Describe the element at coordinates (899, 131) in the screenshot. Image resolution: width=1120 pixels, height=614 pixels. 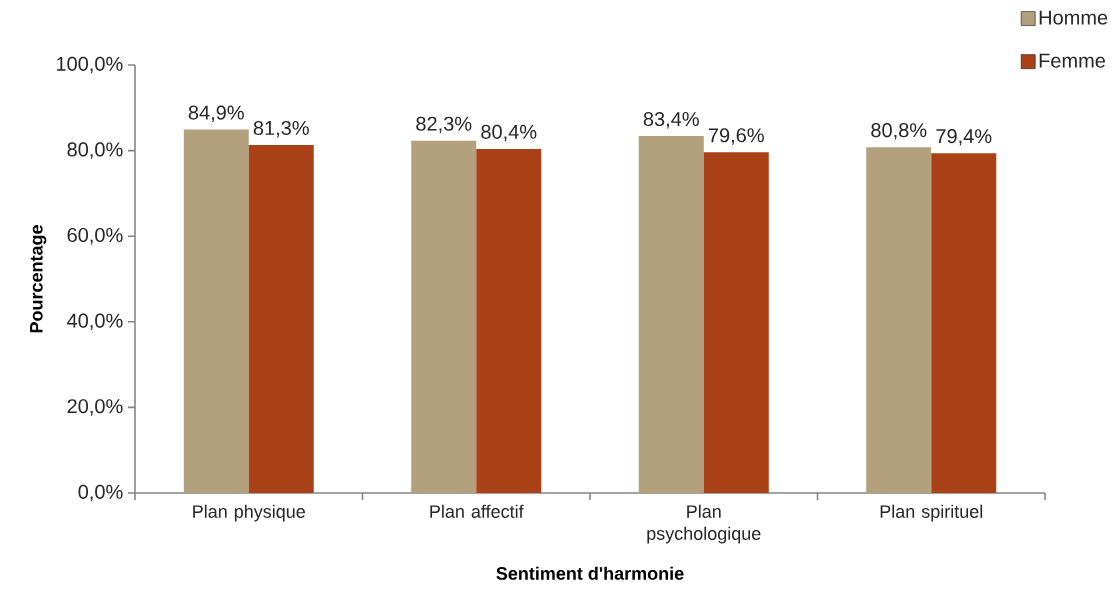
I see `data-label: 80,8%` at that location.